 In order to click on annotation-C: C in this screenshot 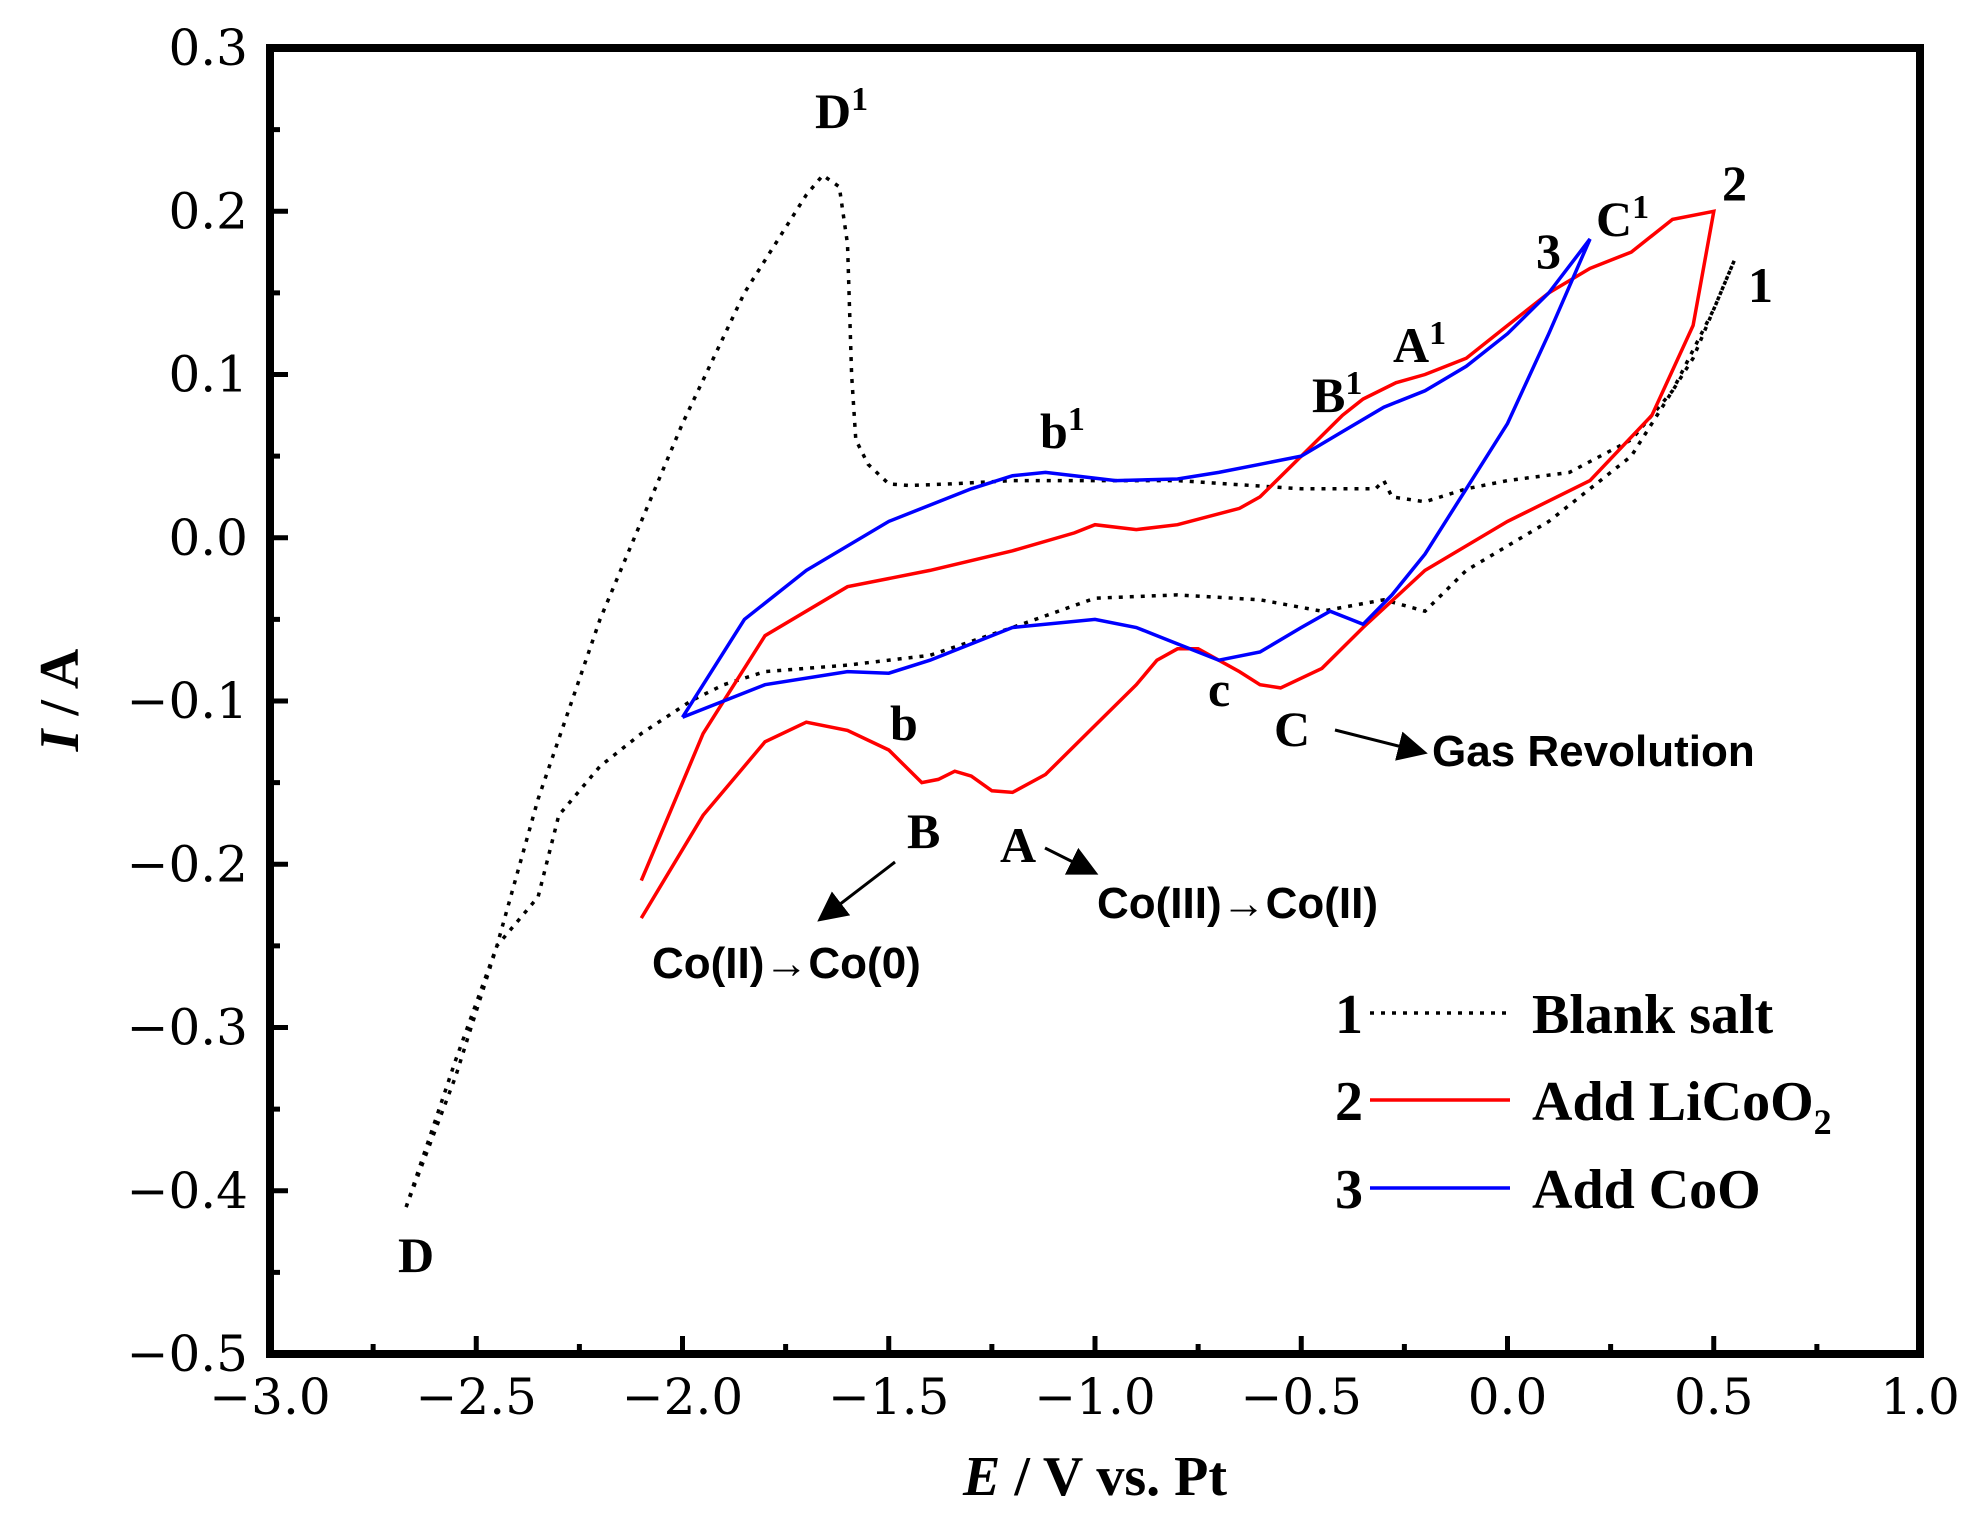, I will do `click(1292, 729)`.